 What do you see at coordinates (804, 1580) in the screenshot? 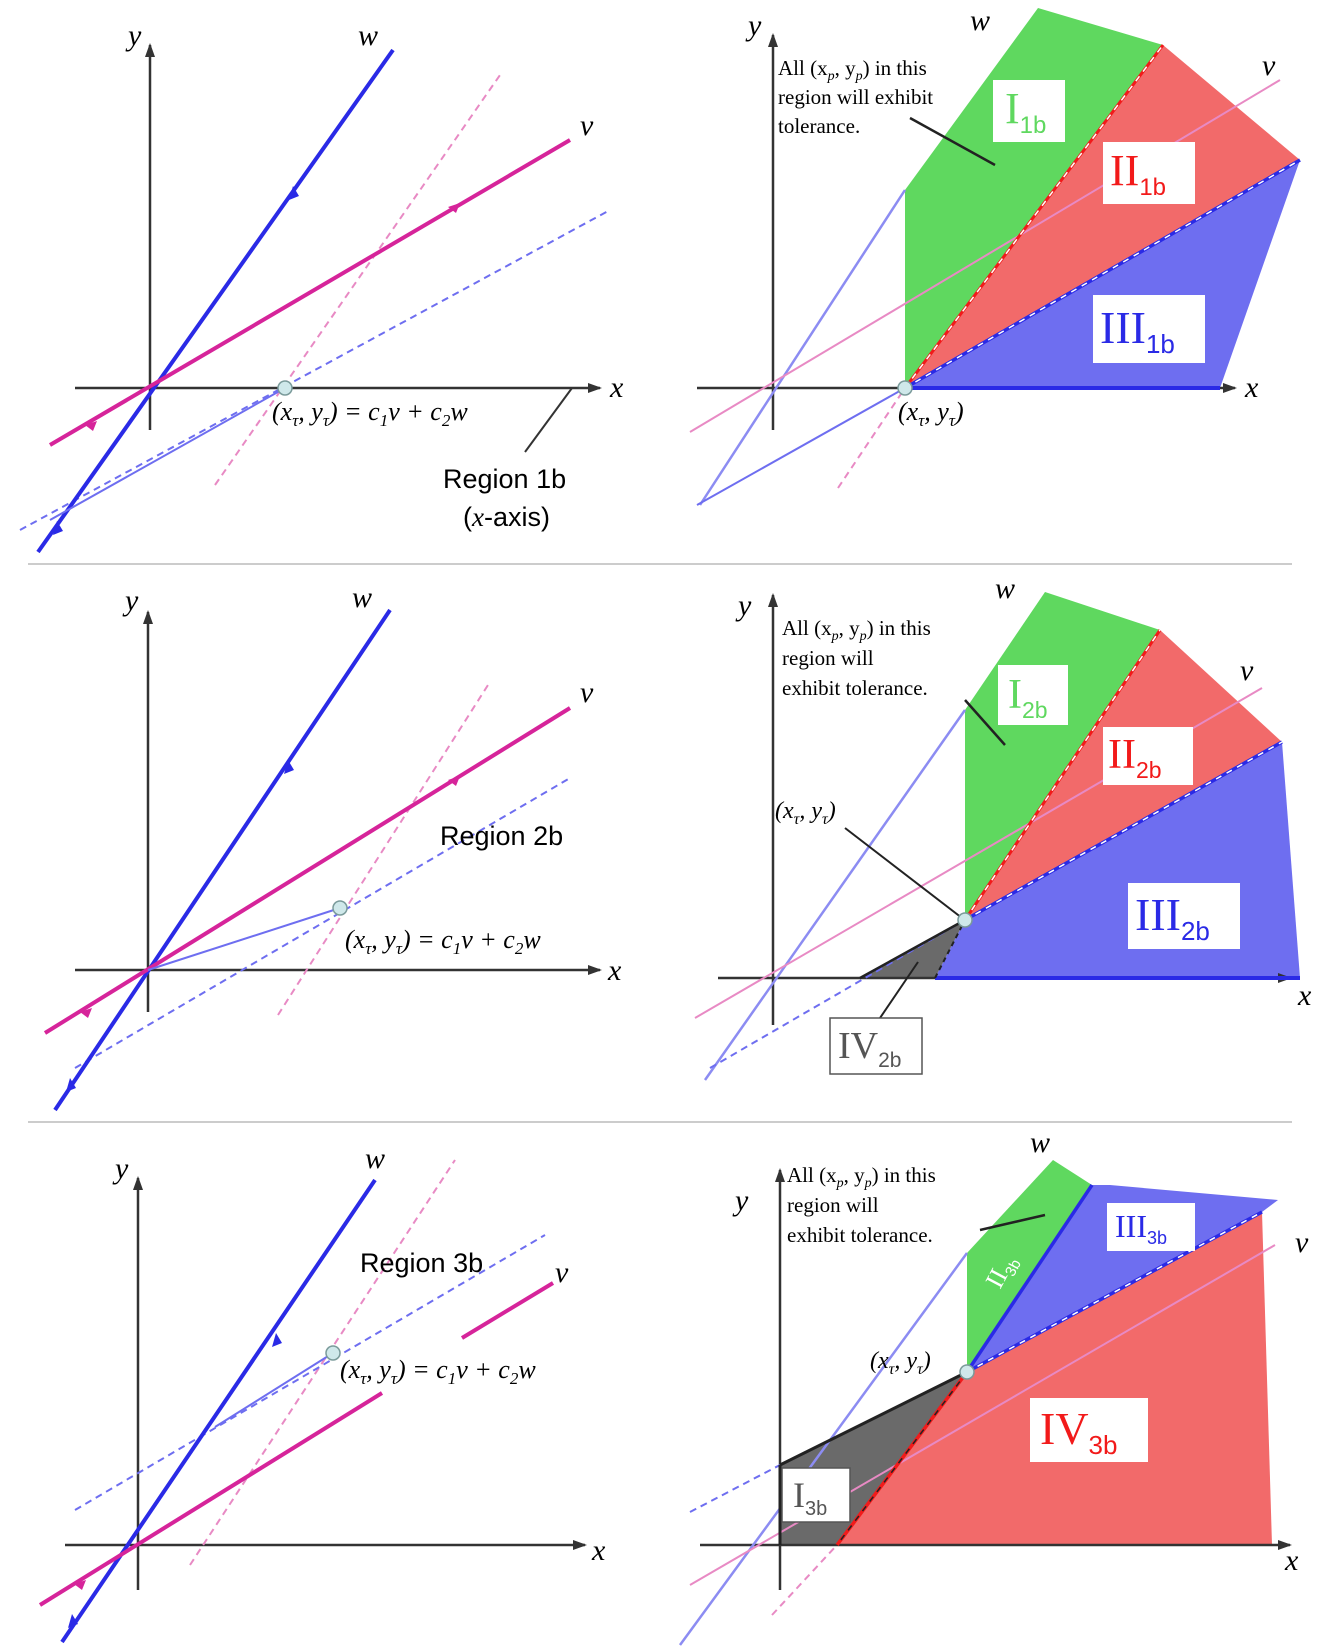
I see `dashed-pink-lower` at bounding box center [804, 1580].